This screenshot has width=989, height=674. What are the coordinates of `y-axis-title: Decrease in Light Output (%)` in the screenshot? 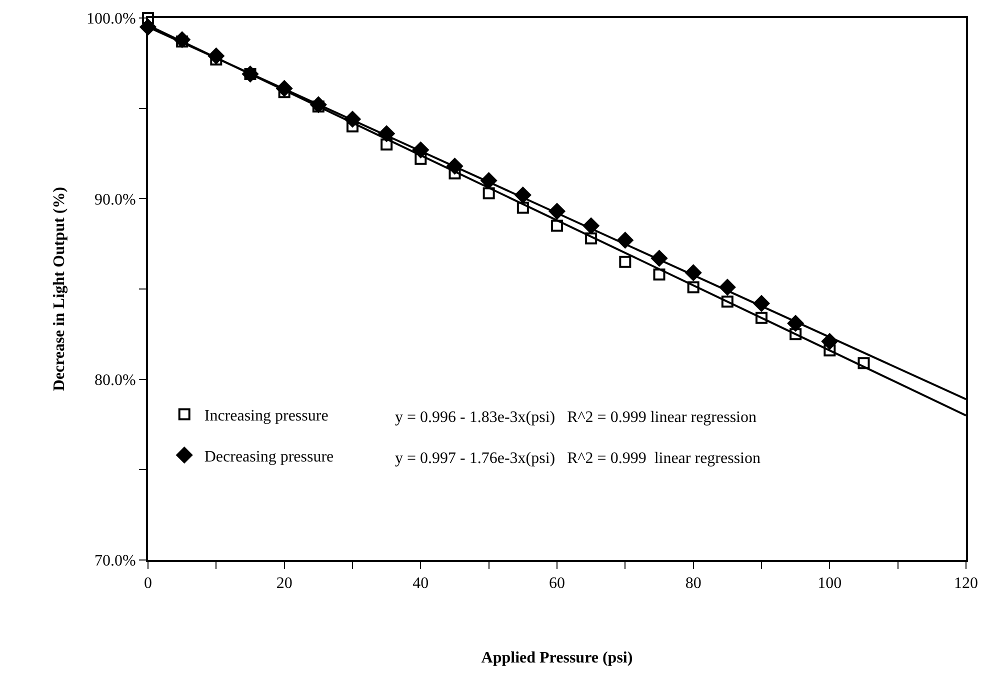 It's located at (59, 289).